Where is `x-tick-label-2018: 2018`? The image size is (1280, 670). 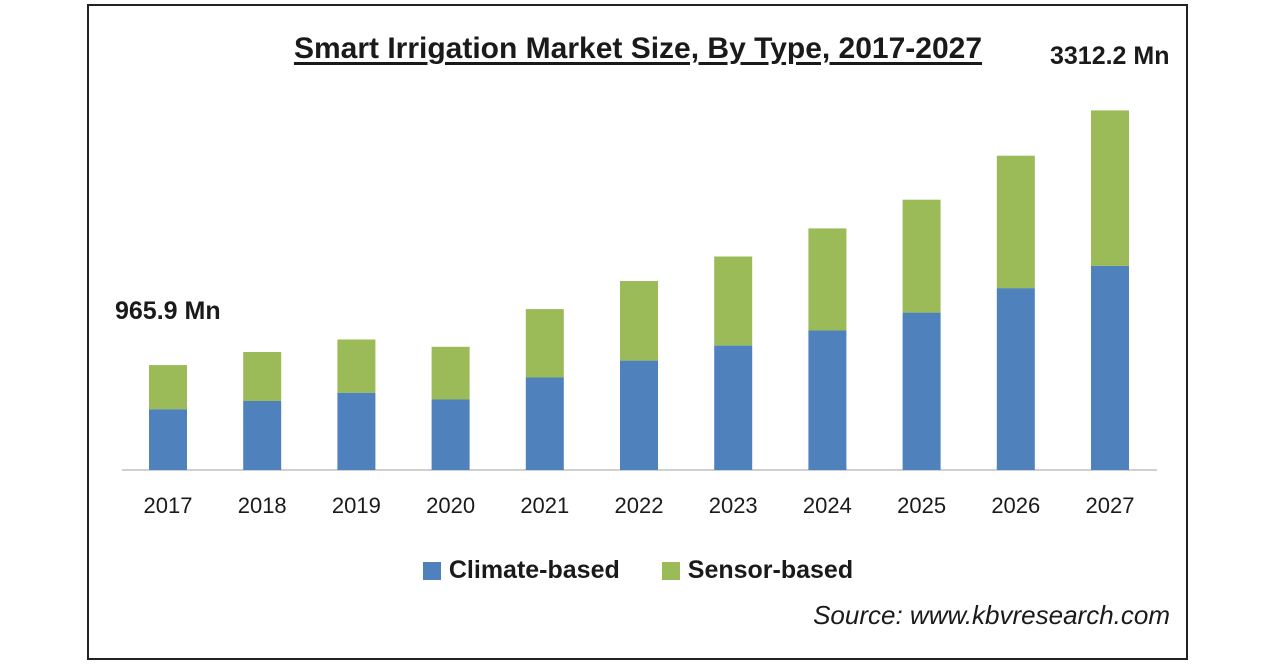 x-tick-label-2018: 2018 is located at coordinates (262, 505).